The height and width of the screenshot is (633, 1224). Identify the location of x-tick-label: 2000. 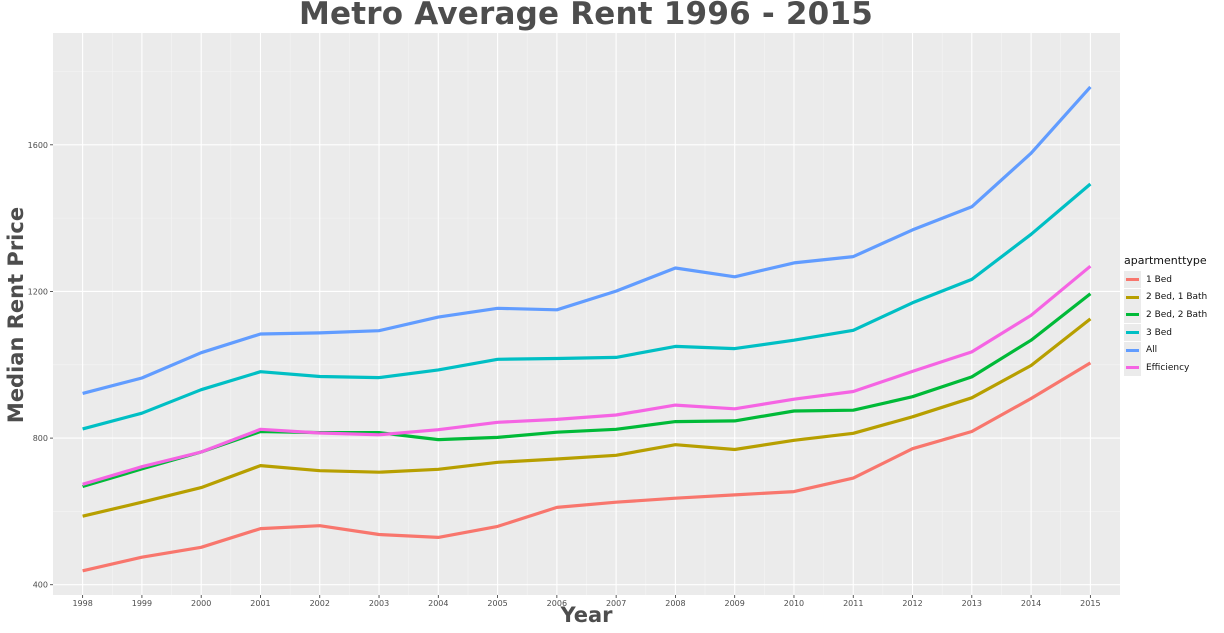
(201, 603).